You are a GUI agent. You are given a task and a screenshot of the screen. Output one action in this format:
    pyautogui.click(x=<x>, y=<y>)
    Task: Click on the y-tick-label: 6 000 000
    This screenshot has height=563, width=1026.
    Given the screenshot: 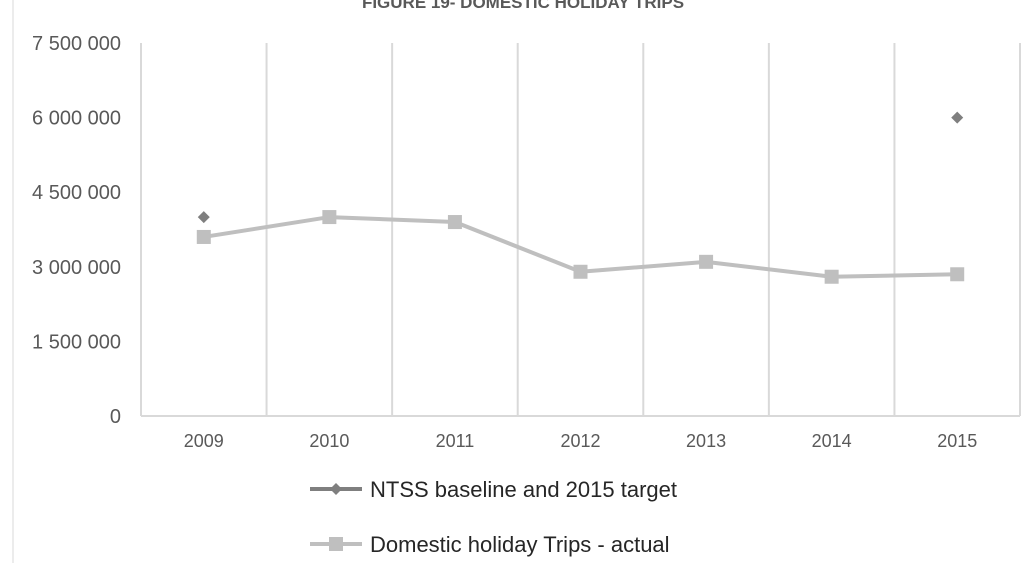 What is the action you would take?
    pyautogui.click(x=76, y=119)
    